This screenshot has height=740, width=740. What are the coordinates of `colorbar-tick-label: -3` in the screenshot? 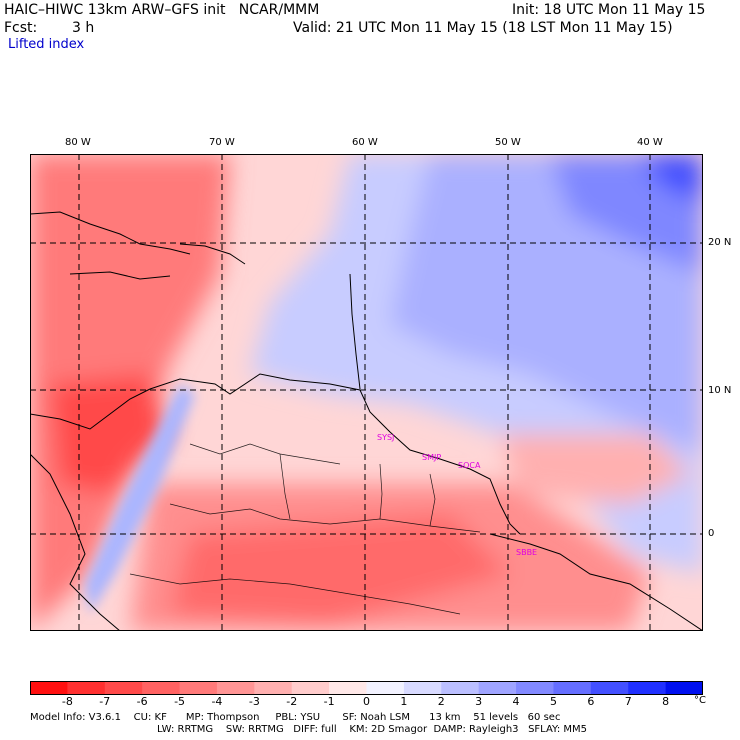 It's located at (254, 701).